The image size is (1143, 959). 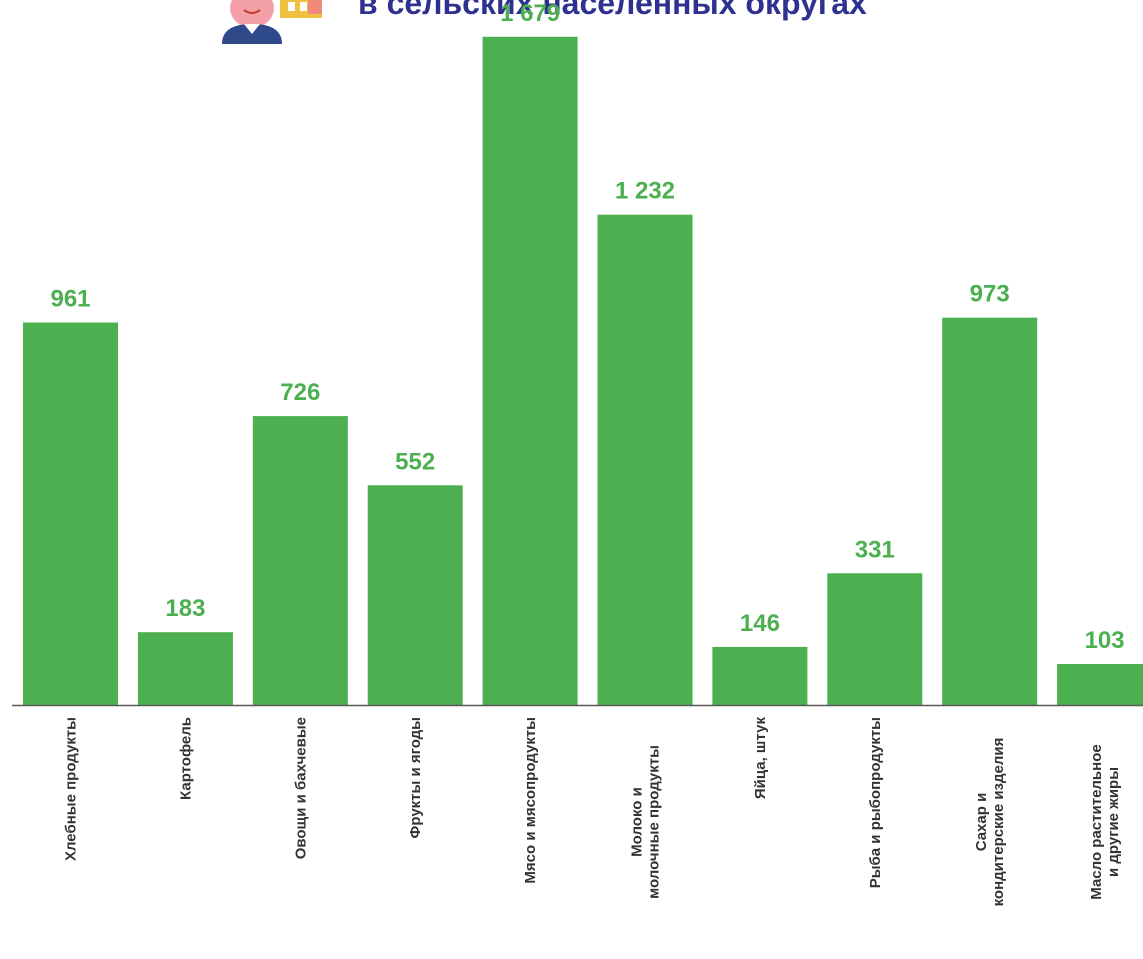 I want to click on chart-title: в сельских населенных округах, so click(x=612, y=10).